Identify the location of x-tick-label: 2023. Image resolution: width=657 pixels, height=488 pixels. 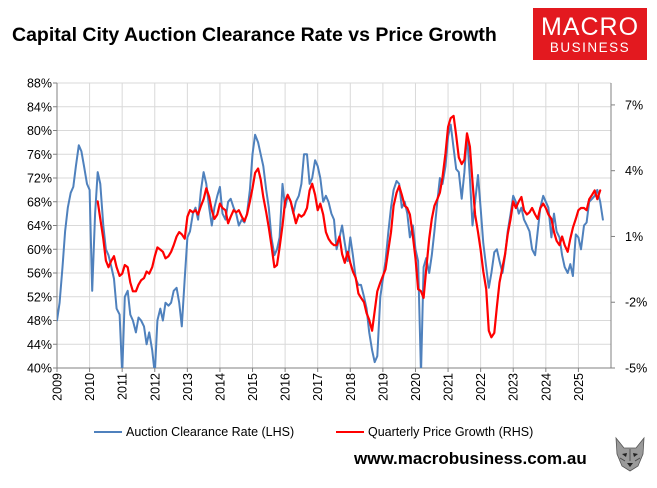
(514, 387).